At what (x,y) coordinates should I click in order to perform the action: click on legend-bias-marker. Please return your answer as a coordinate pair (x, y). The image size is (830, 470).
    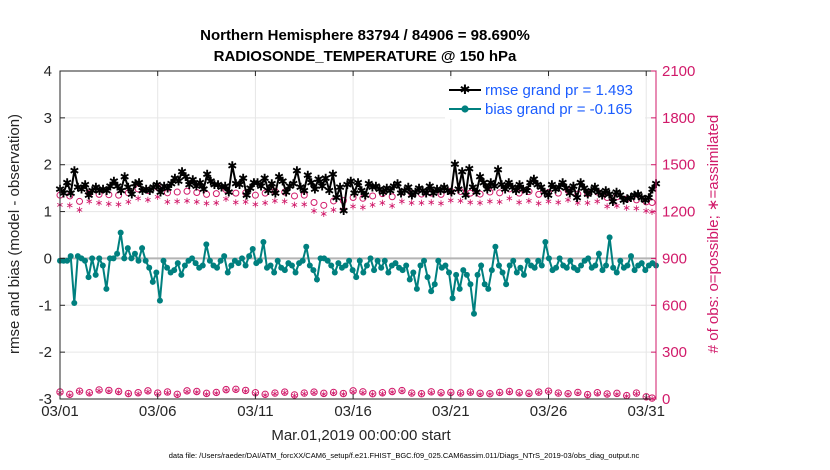
    Looking at the image, I should click on (465, 109).